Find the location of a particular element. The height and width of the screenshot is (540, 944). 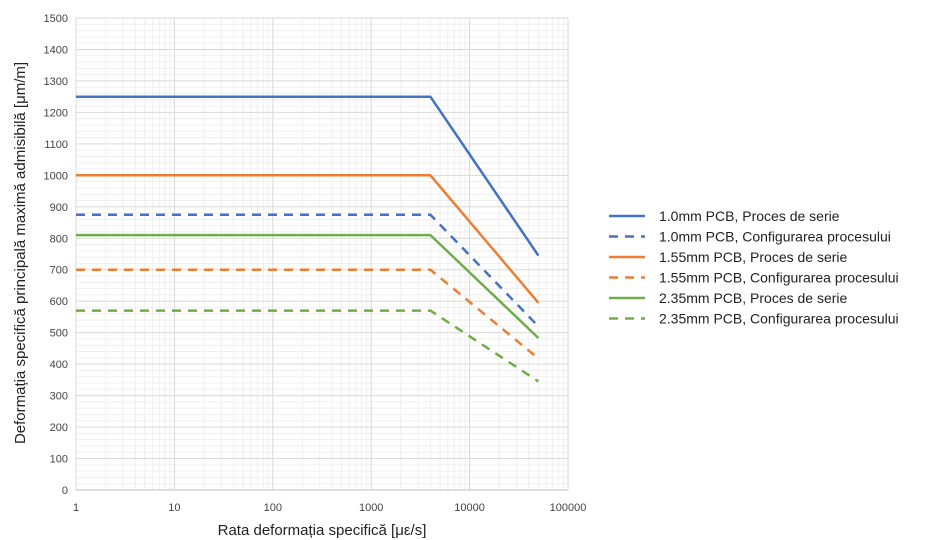

y-tick-label: 1100 is located at coordinates (56, 145).